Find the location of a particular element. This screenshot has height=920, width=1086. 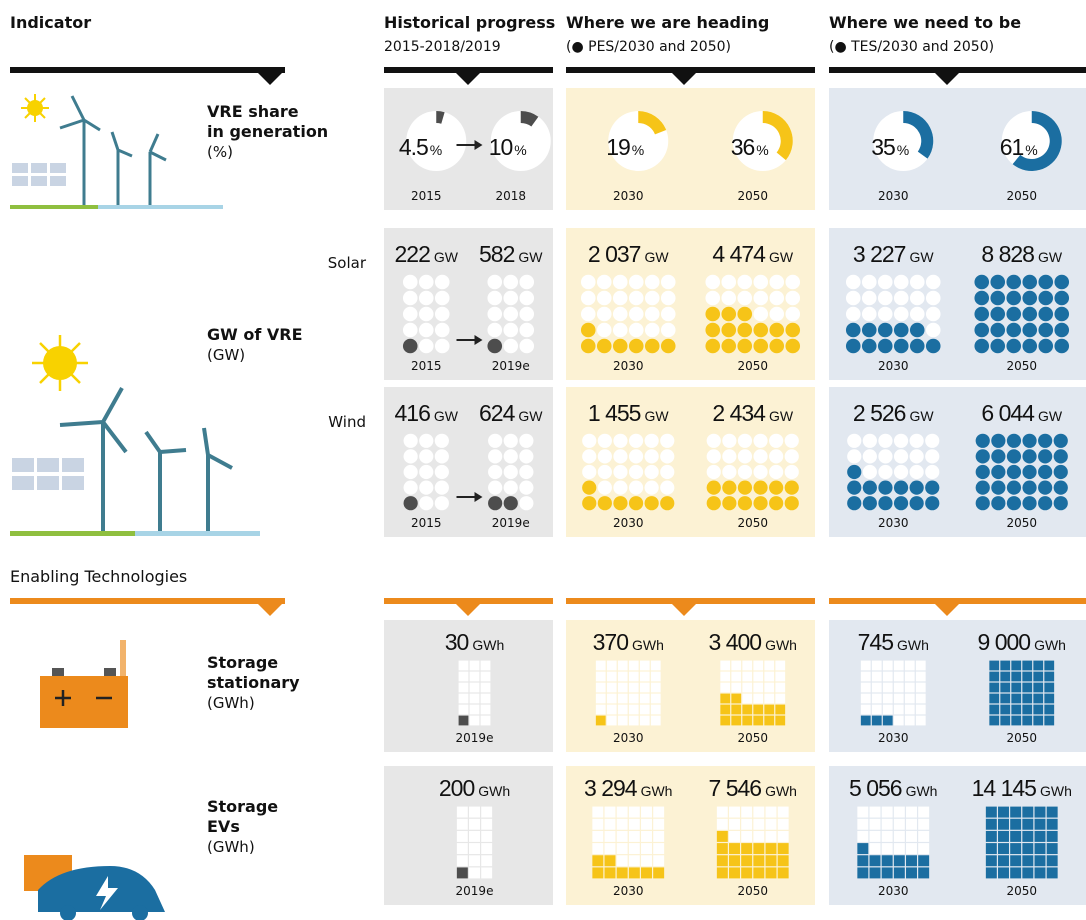

value-number: 8 828 is located at coordinates (1007, 254).